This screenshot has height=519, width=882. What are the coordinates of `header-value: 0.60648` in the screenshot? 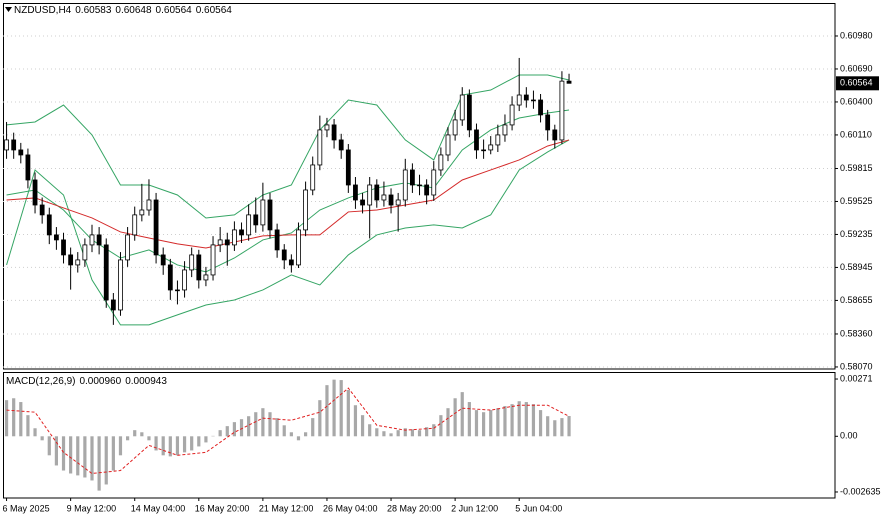 It's located at (133, 10).